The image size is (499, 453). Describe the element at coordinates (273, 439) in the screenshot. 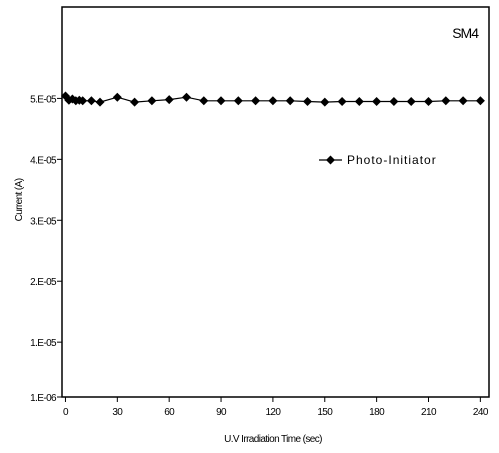

I see `x-axis-title: U.V Irradiation Time (sec)` at that location.